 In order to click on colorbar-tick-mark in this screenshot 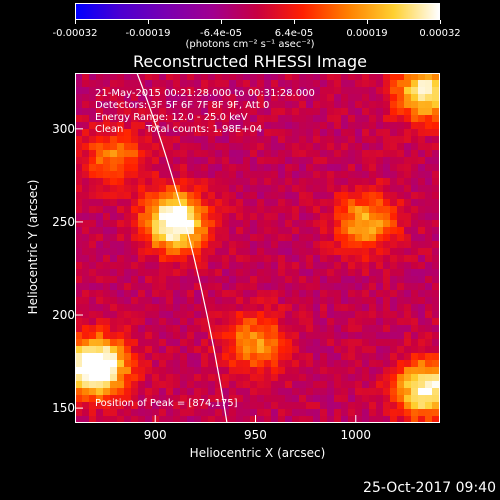, I will do `click(148, 22)`.